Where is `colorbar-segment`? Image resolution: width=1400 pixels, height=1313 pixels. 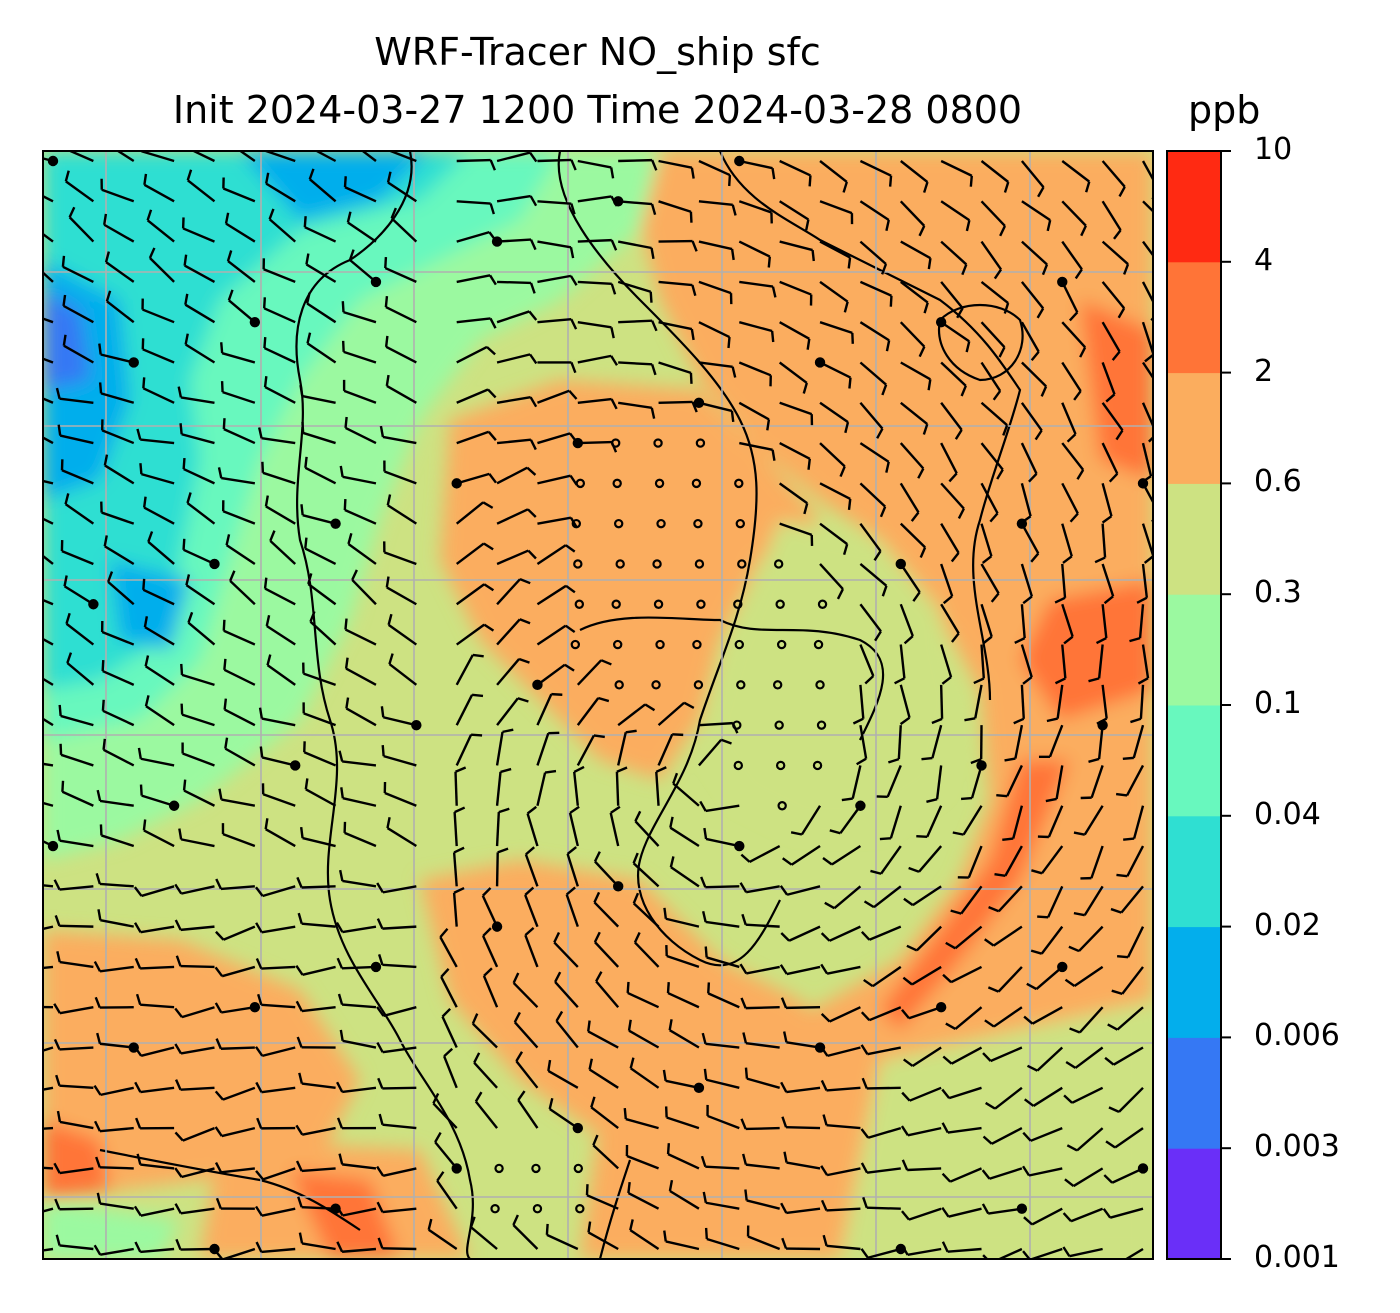 colorbar-segment is located at coordinates (1194, 207).